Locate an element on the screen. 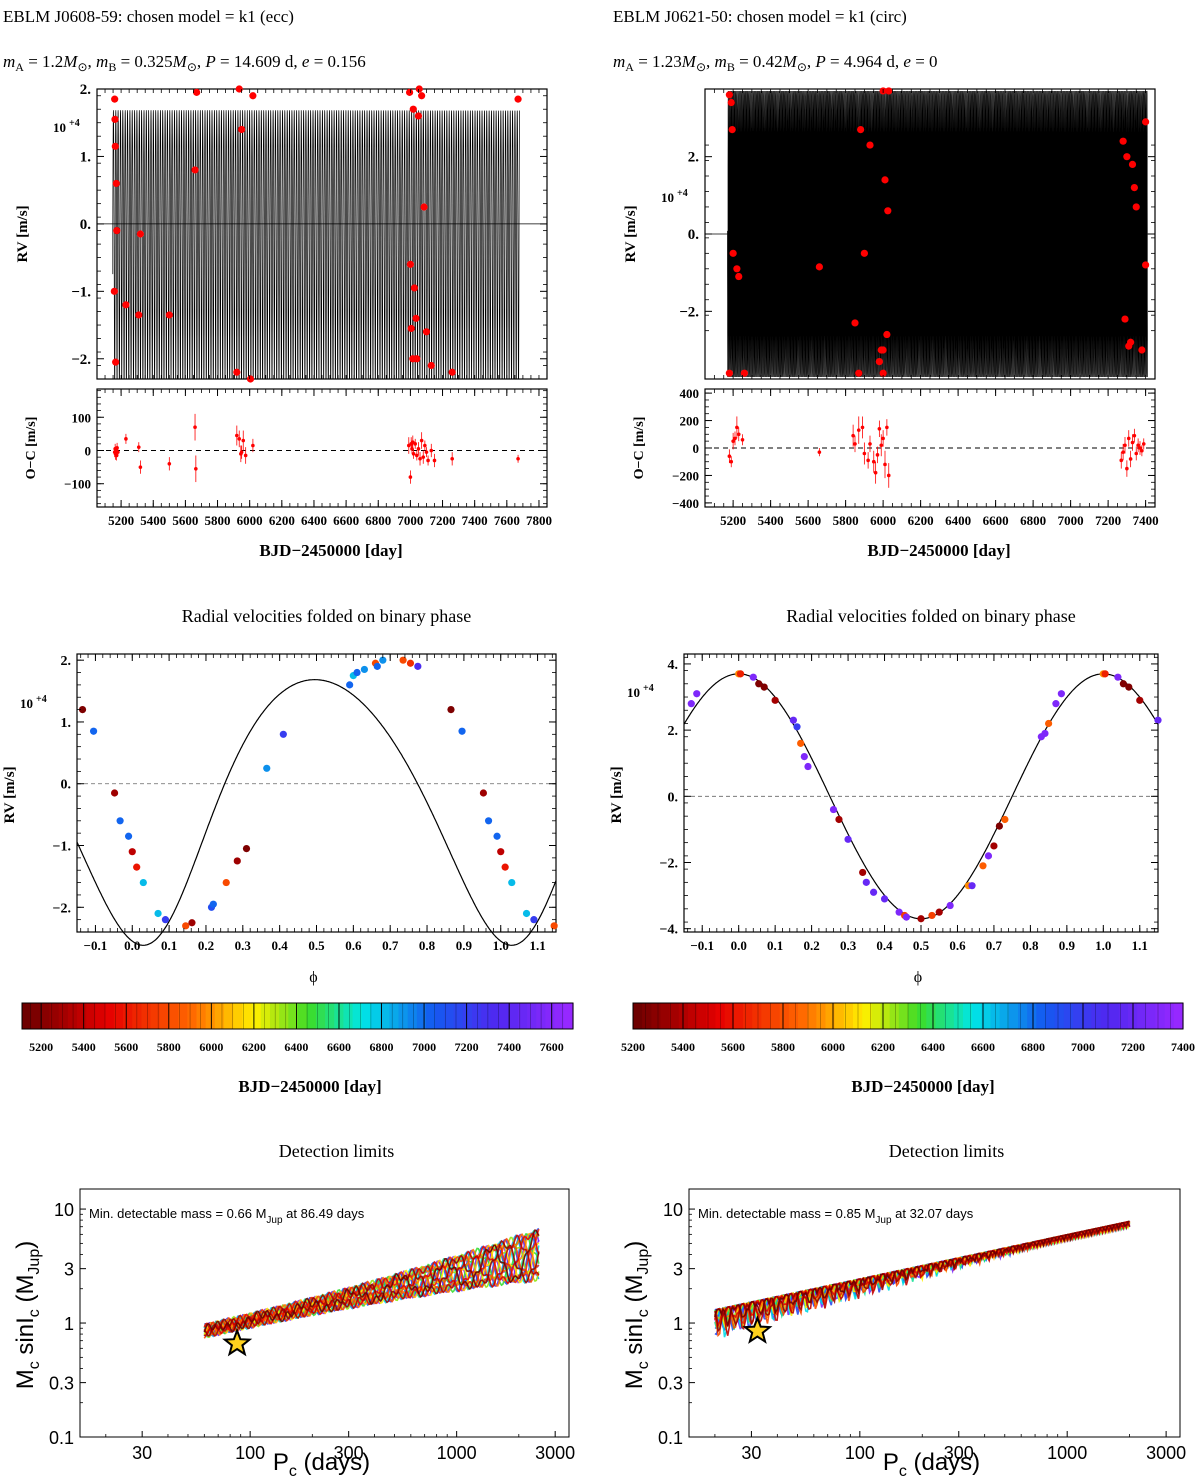 Image resolution: width=1200 pixels, height=1483 pixels. y-tick-label: −200 is located at coordinates (685, 475).